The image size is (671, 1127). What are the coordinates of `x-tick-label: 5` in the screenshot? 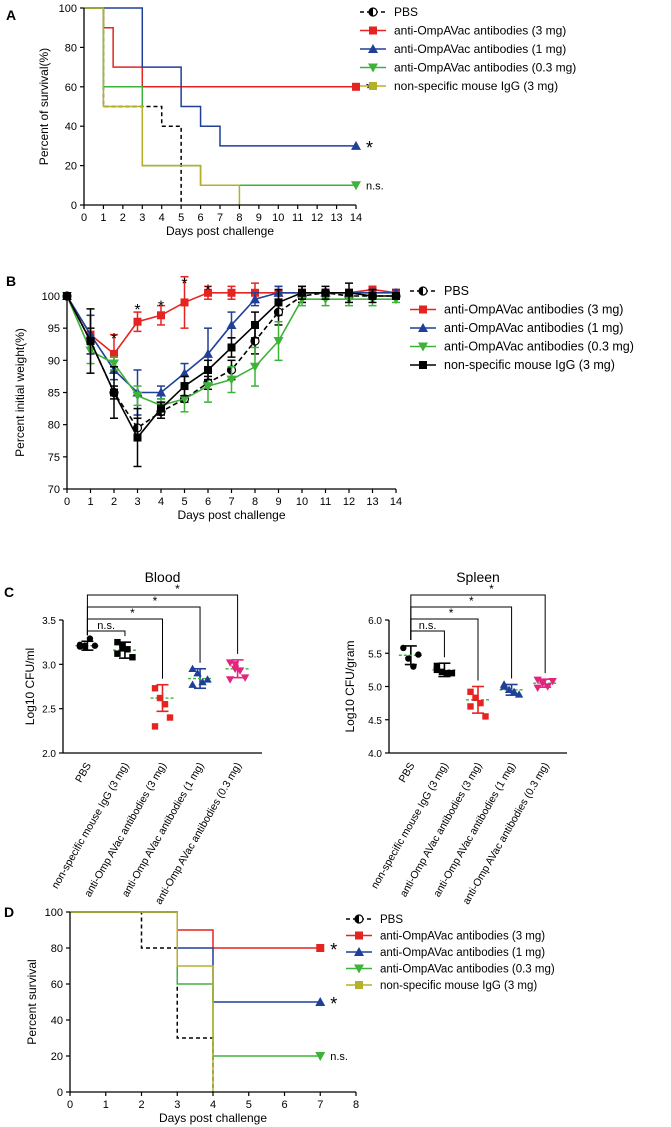 It's located at (249, 1105).